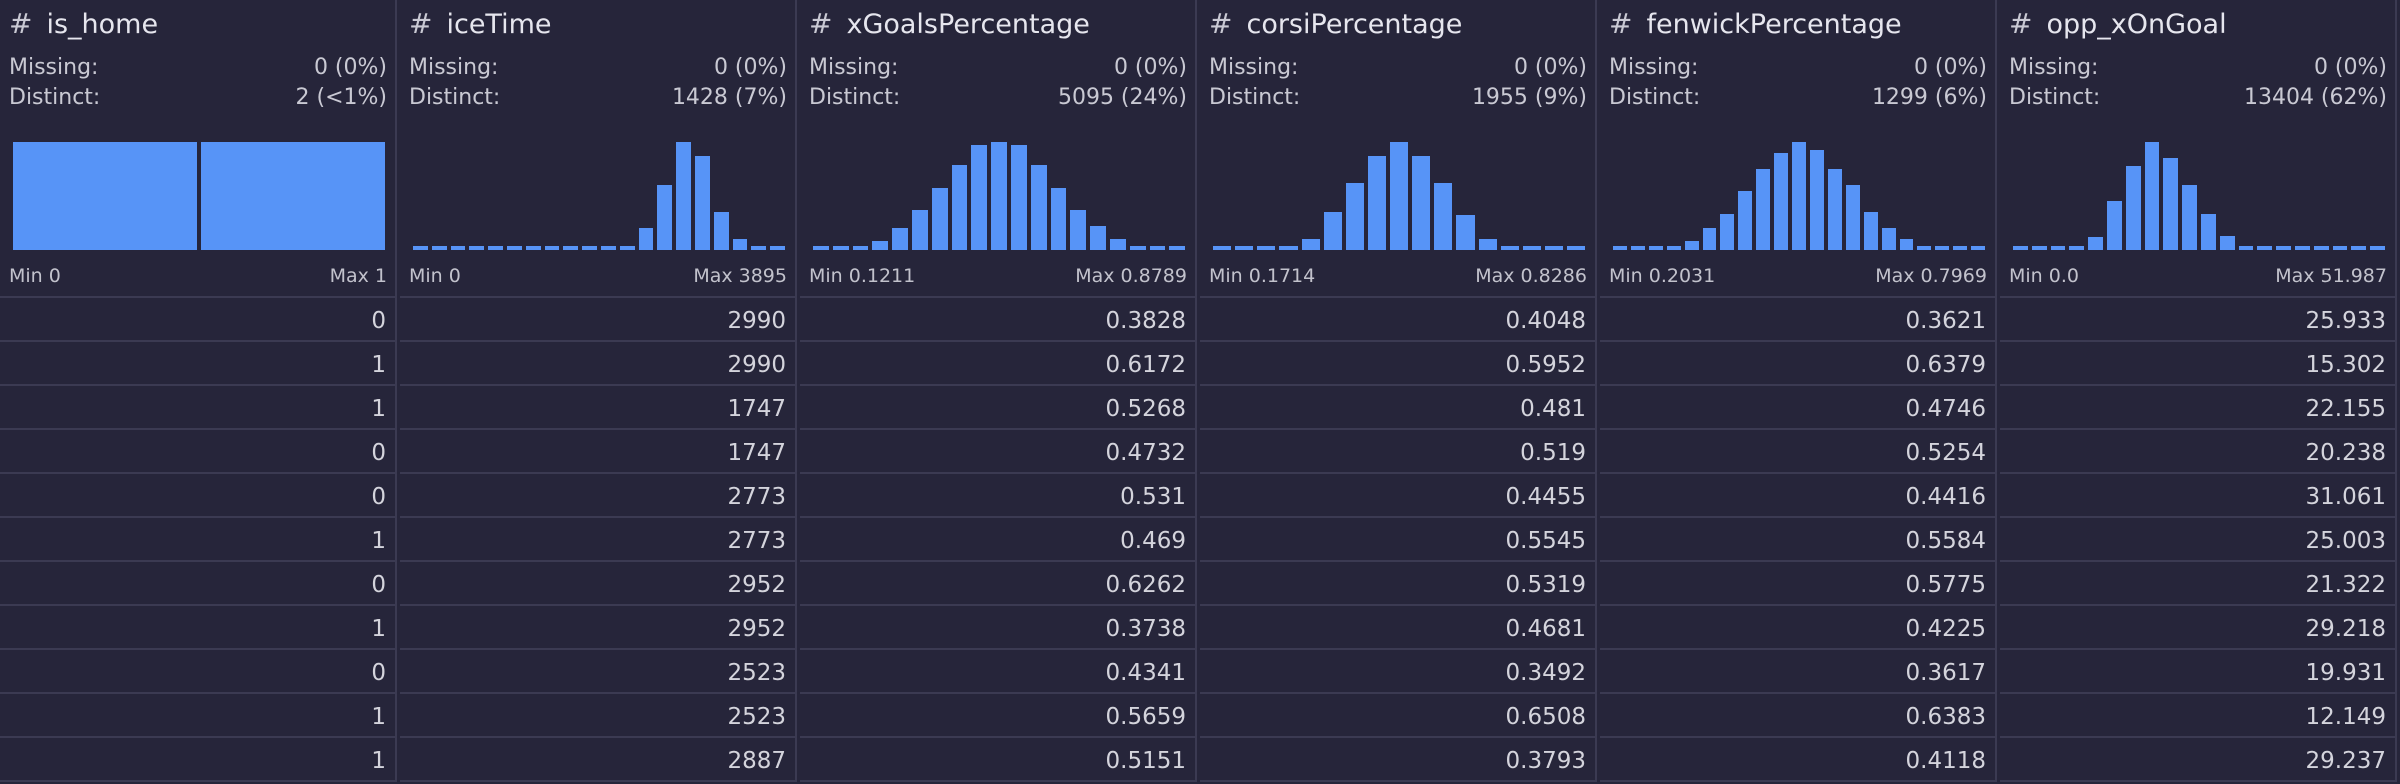  What do you see at coordinates (1797, 628) in the screenshot?
I see `table-cell: 0.4225` at bounding box center [1797, 628].